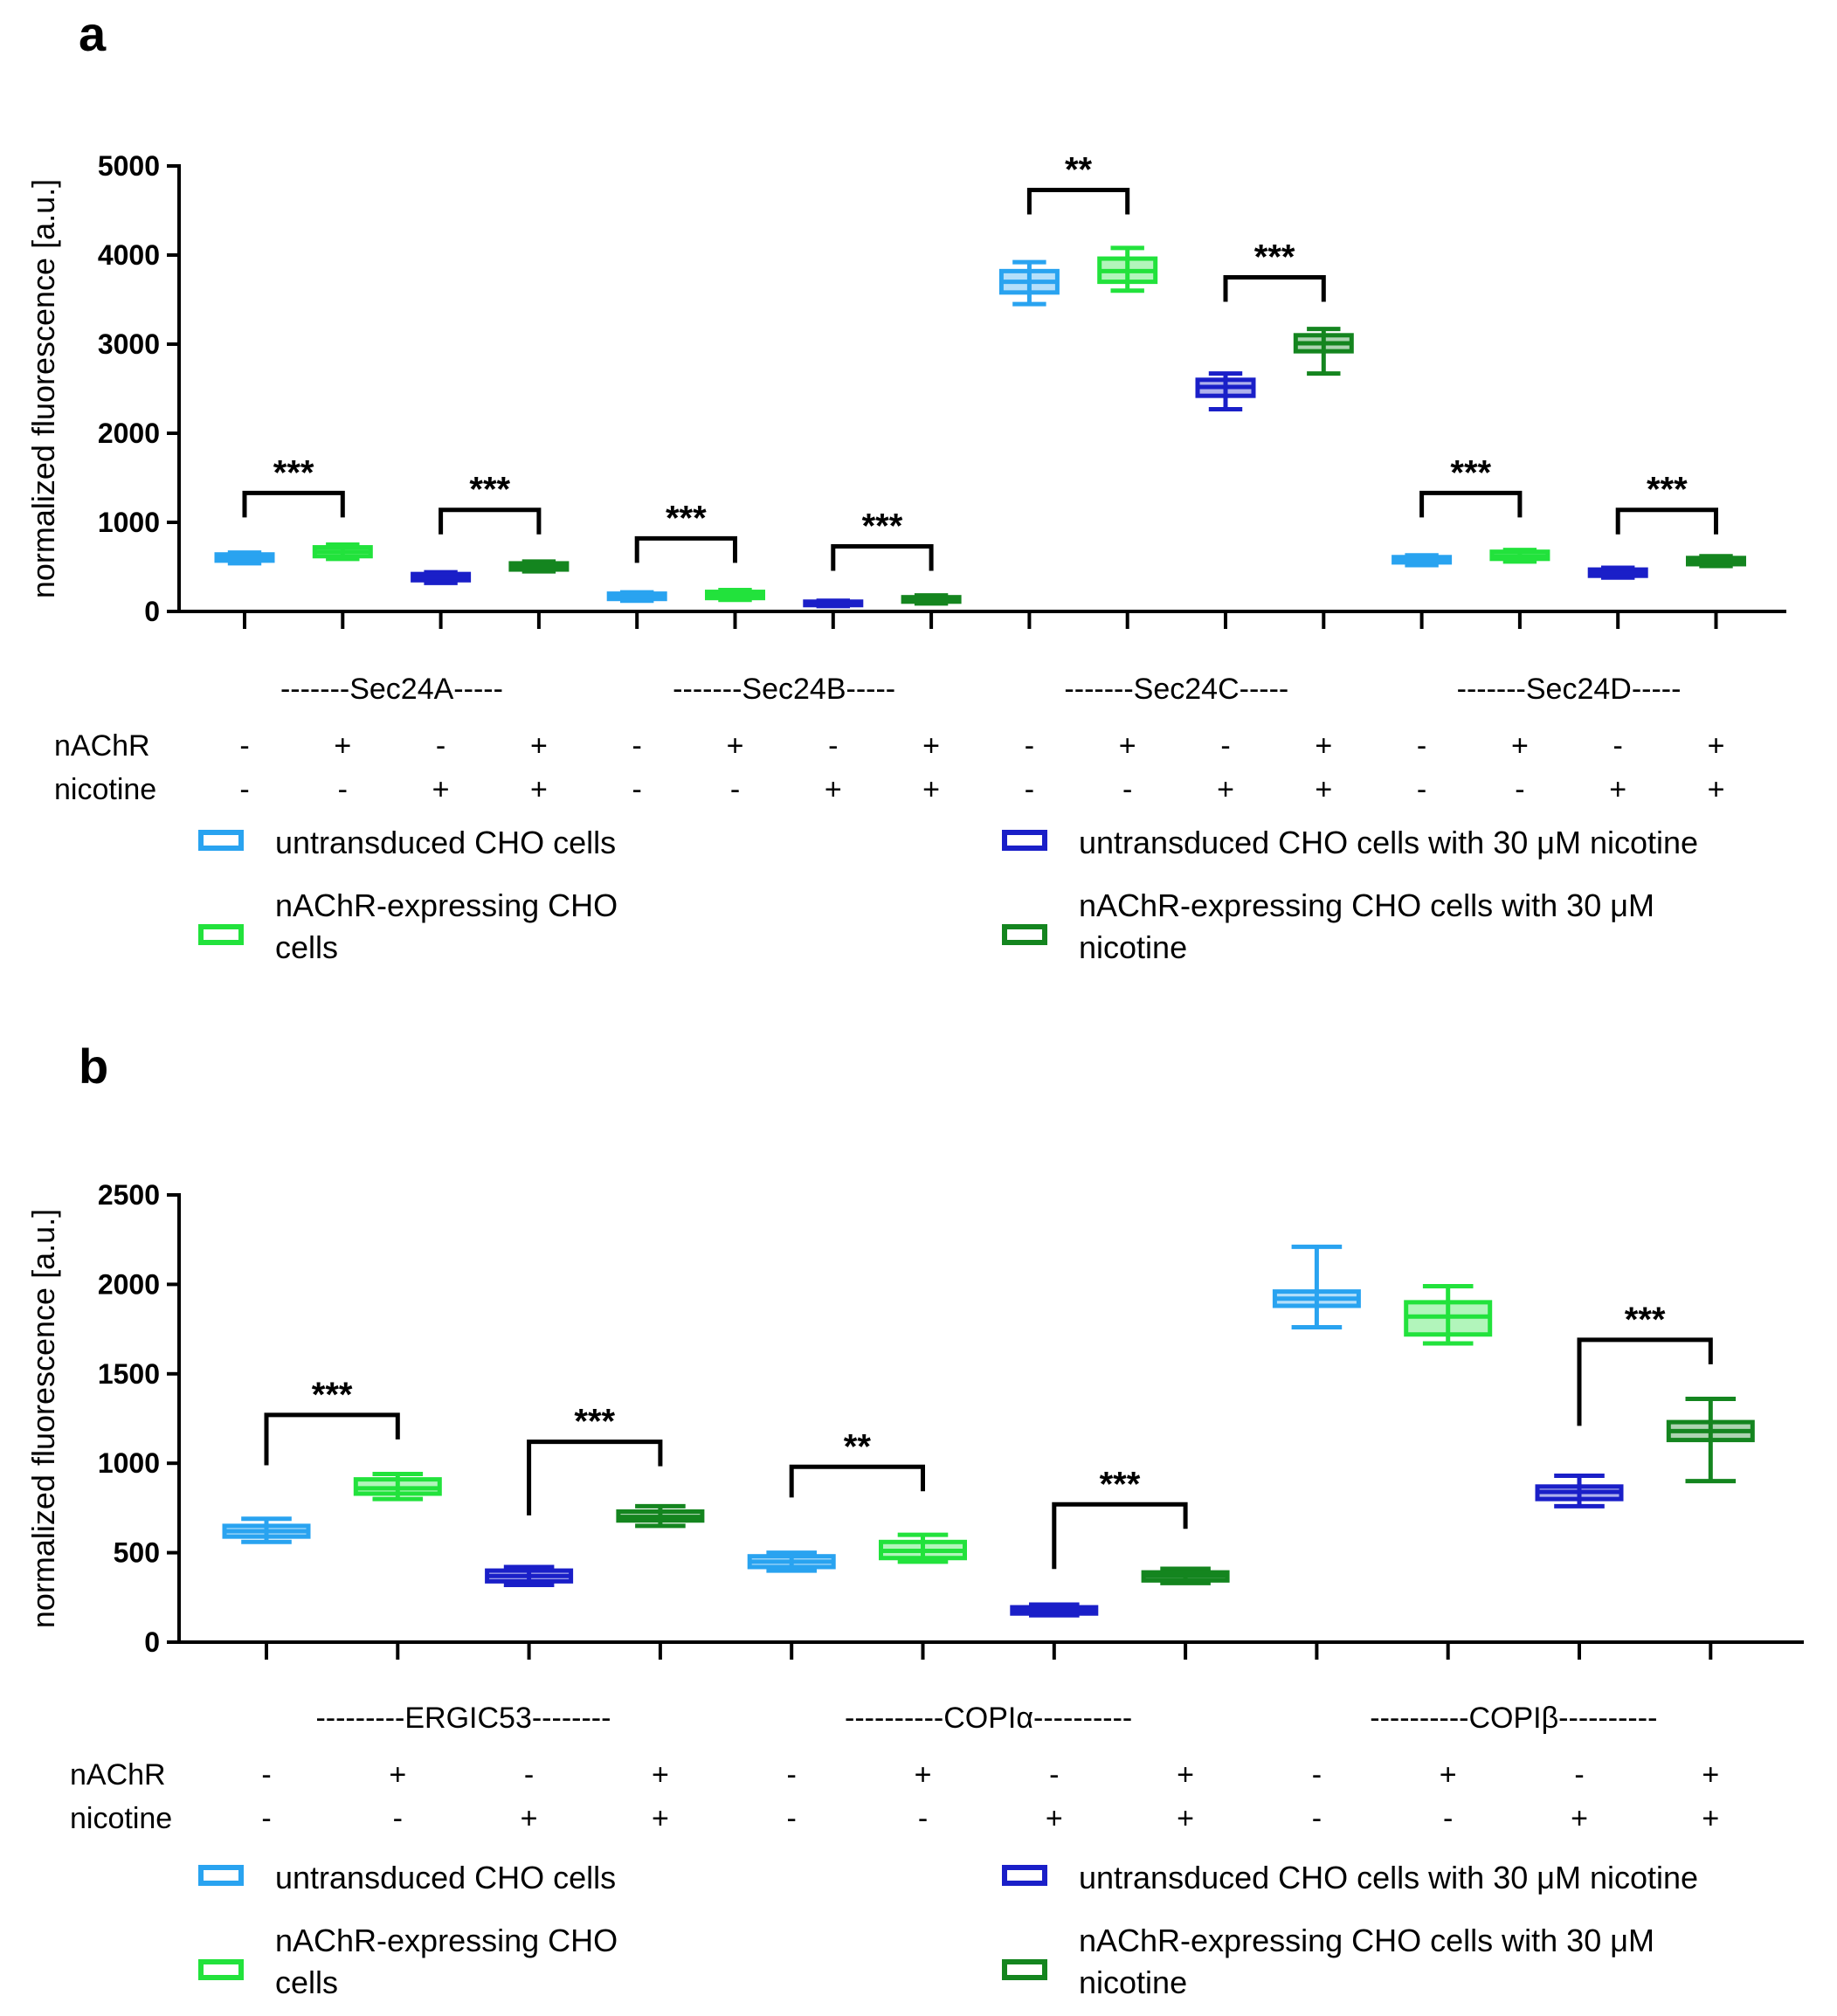  I want to click on group-label: -------Sec24A-----, so click(391, 689).